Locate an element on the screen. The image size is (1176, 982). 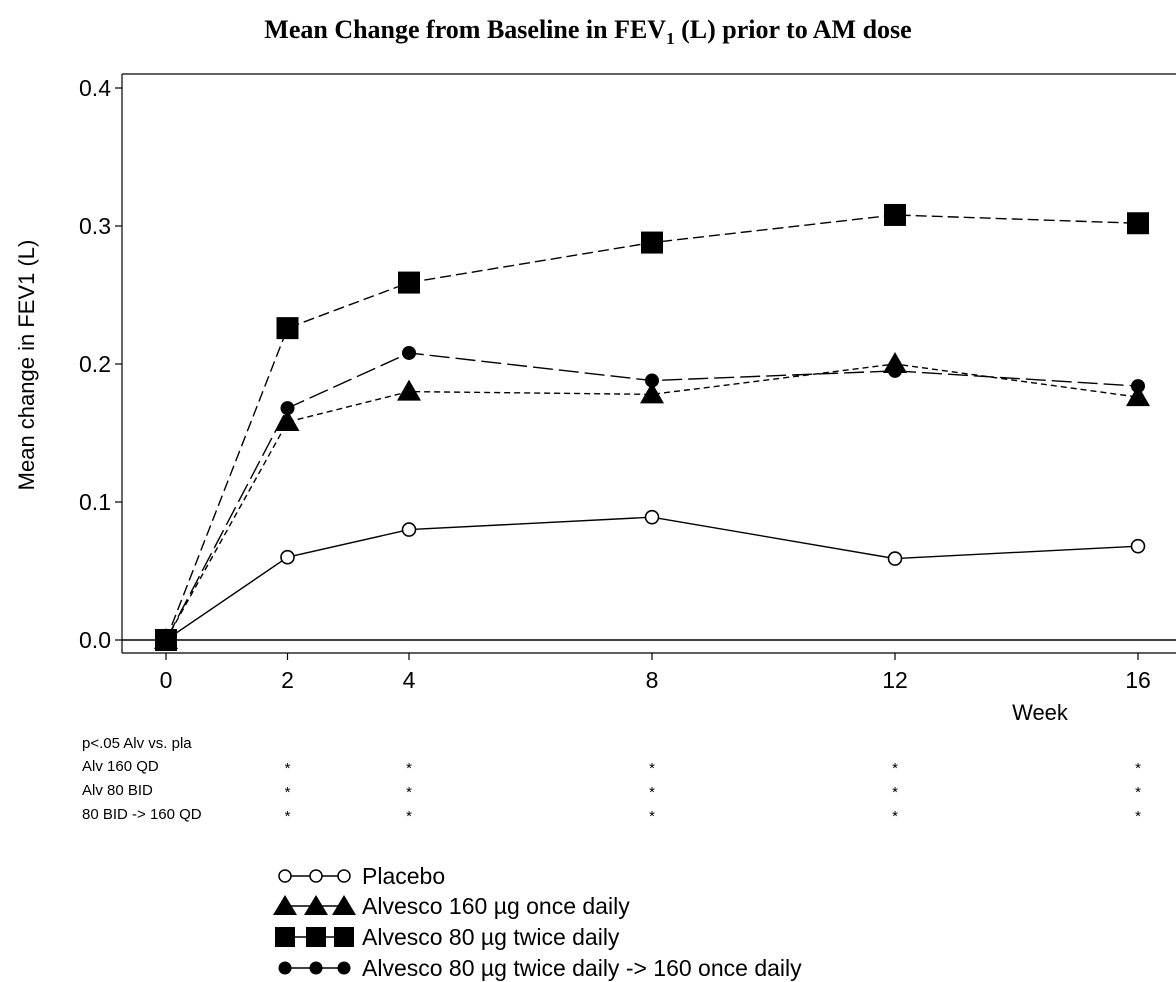
y-axis-label: Mean change in FEV1 (L) is located at coordinates (26, 365).